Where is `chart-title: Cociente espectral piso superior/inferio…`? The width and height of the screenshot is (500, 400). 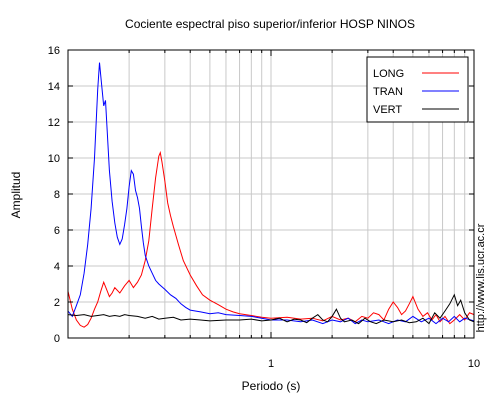
chart-title: Cociente espectral piso superior/inferio… is located at coordinates (270, 24).